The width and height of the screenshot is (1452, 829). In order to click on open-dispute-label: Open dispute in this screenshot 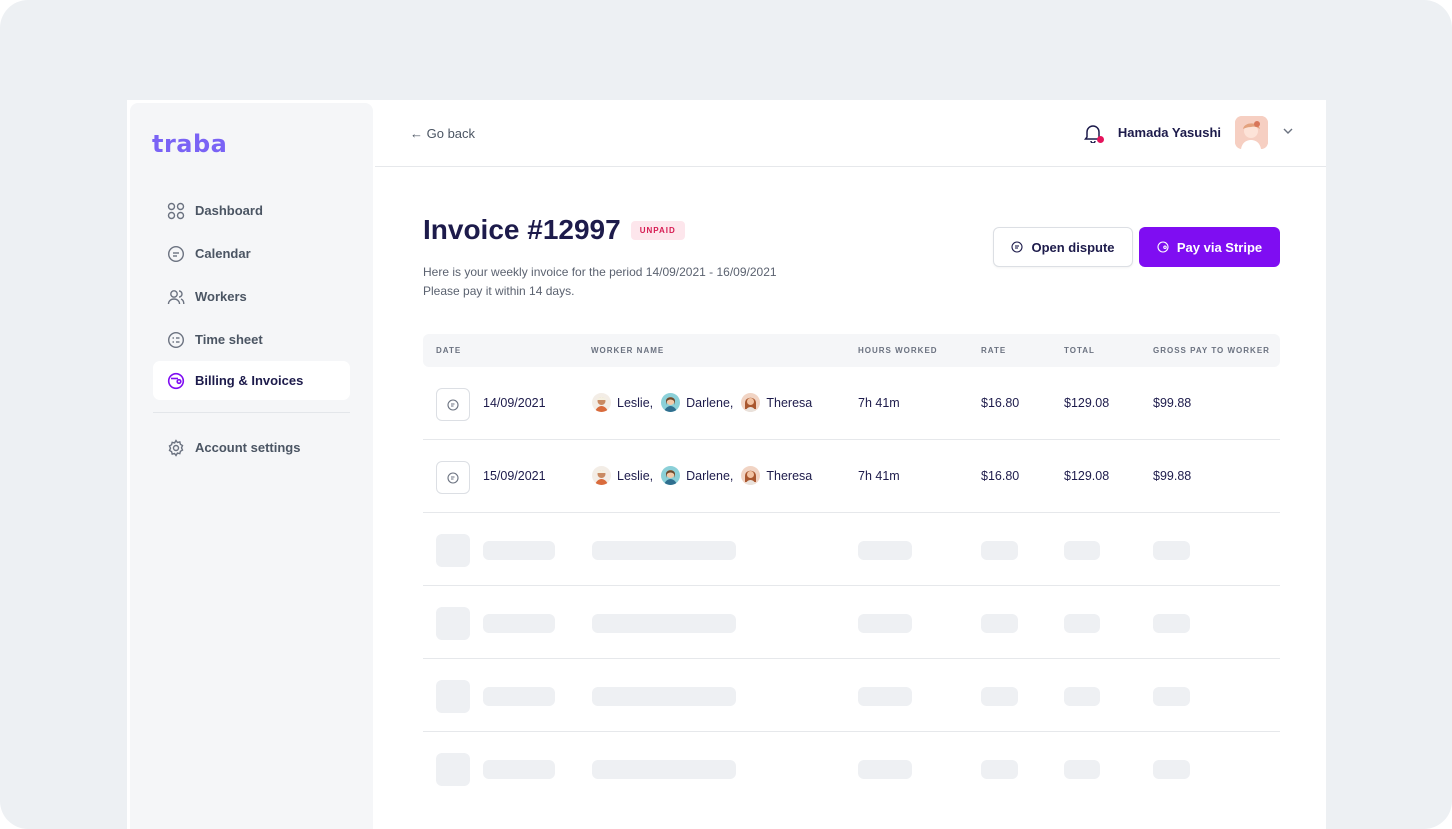, I will do `click(1073, 247)`.